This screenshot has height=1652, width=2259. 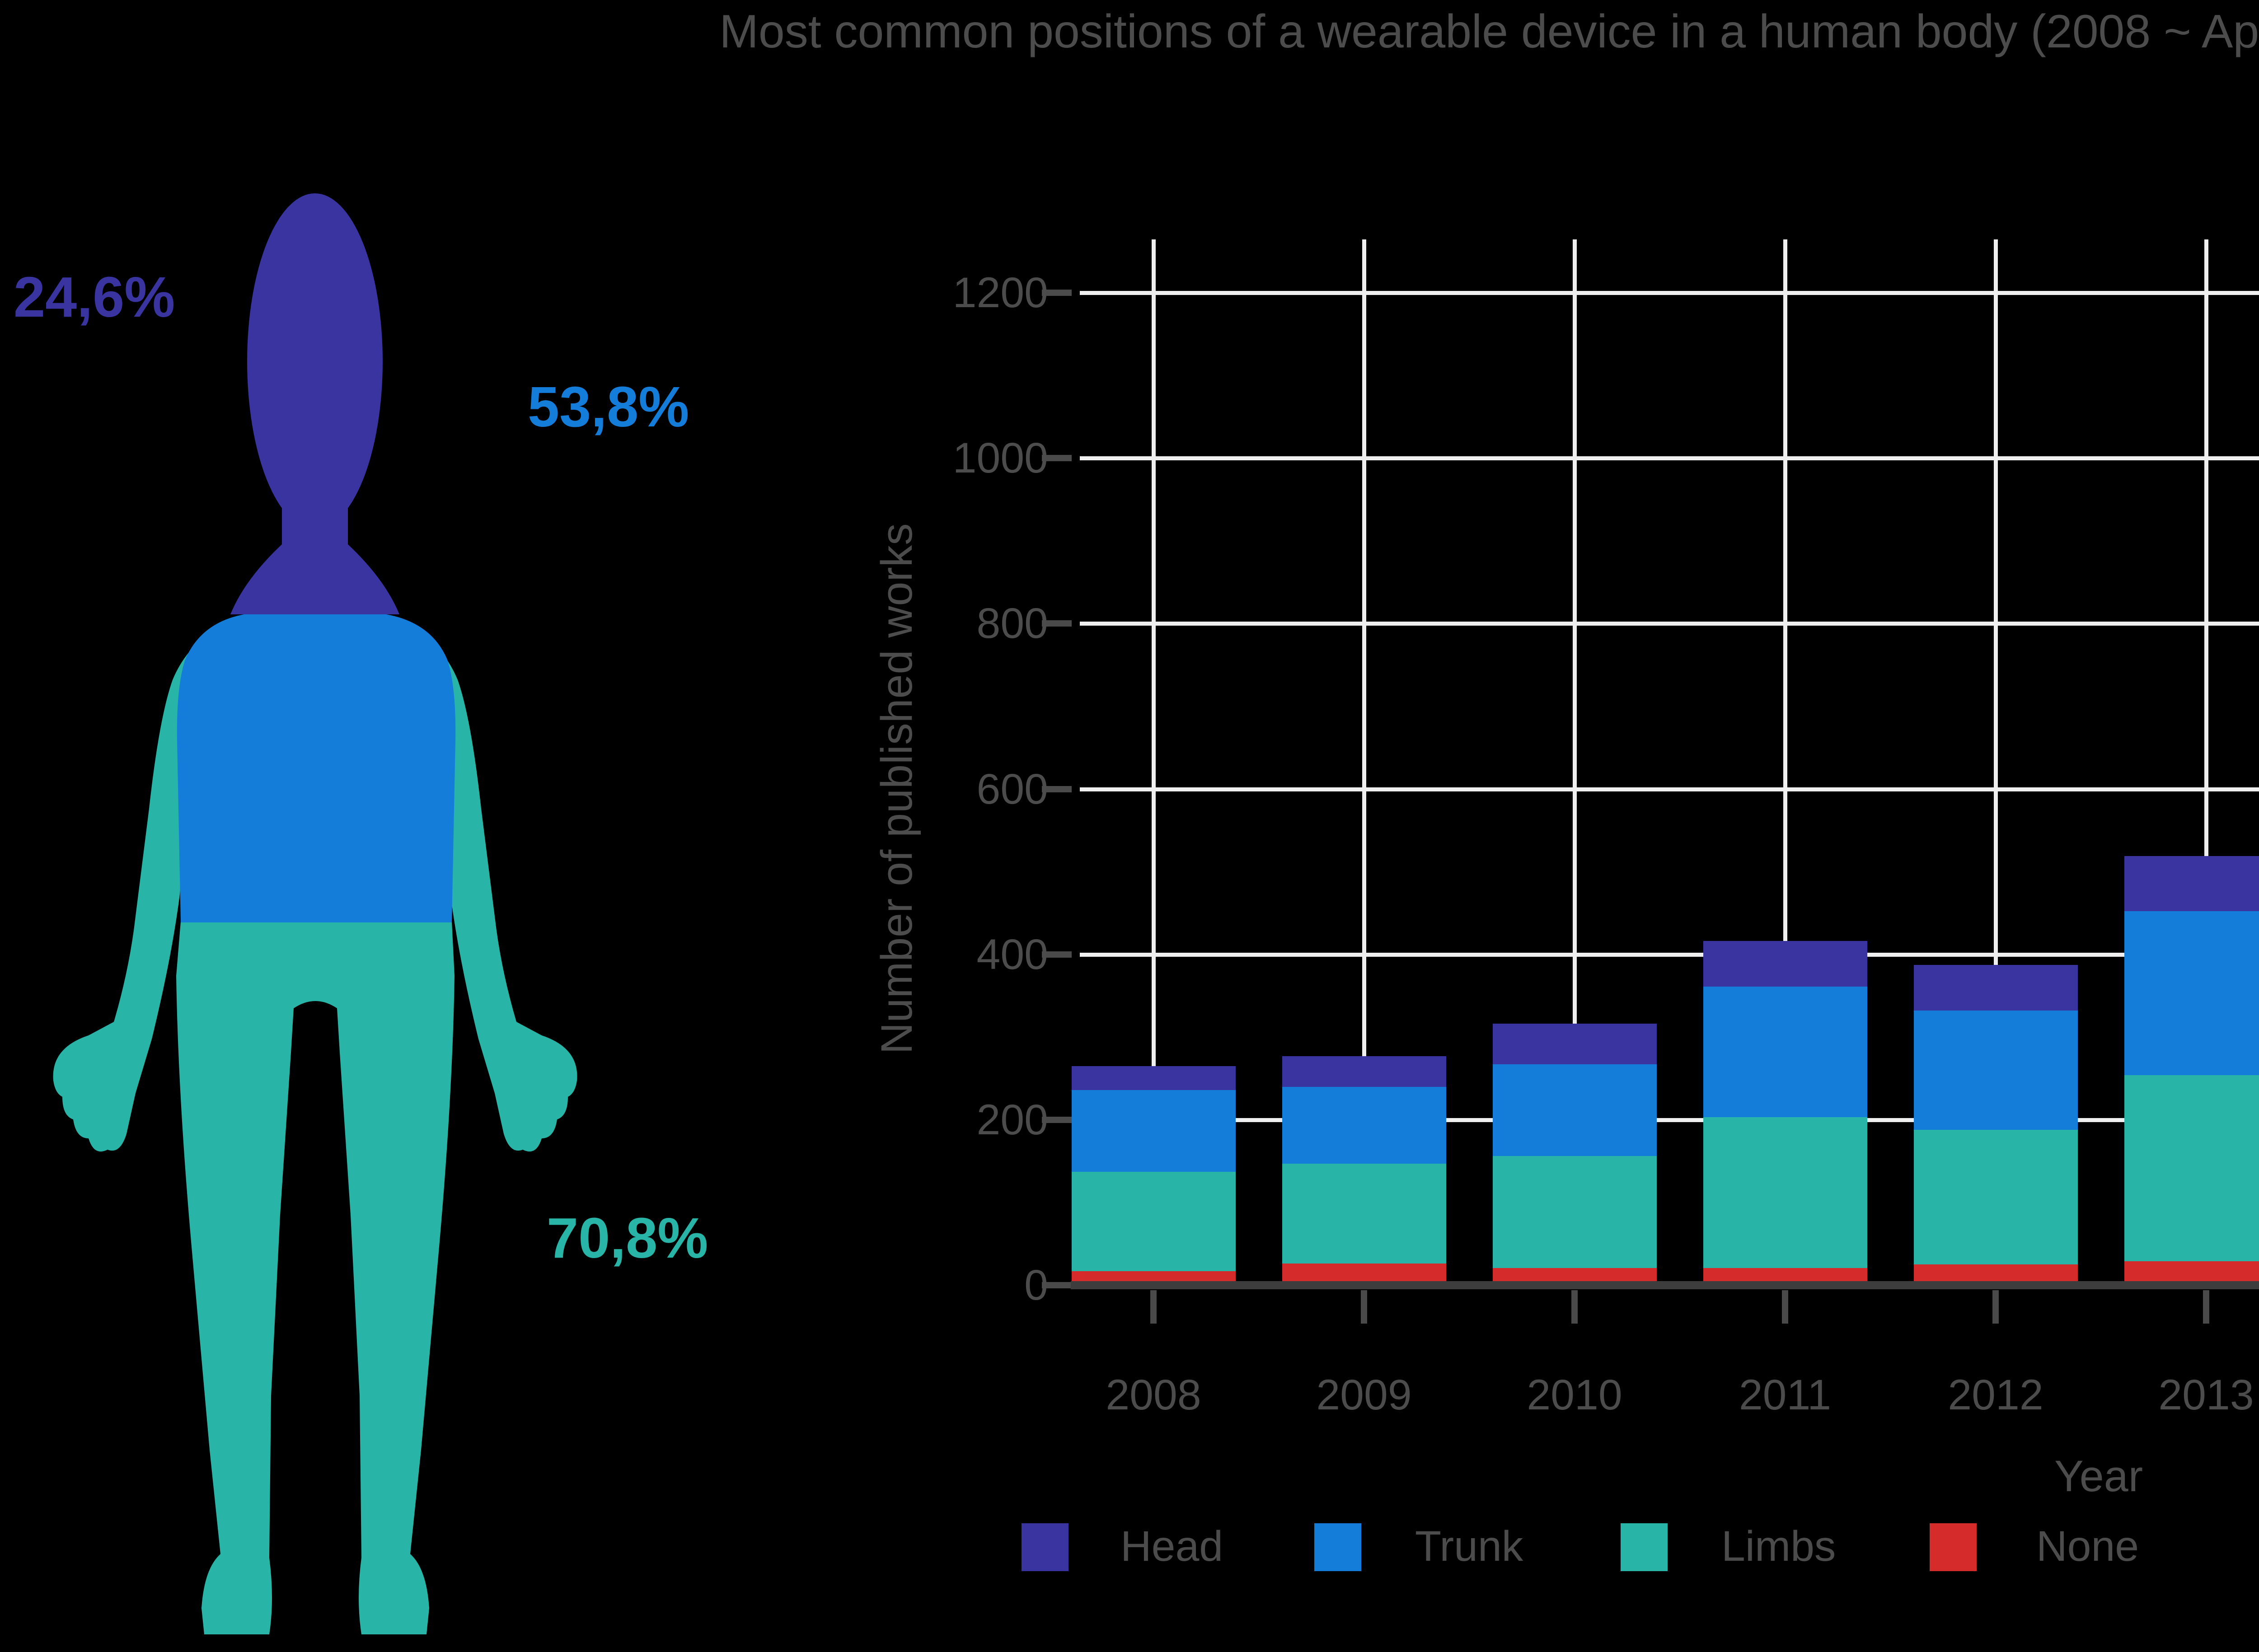 What do you see at coordinates (315, 361) in the screenshot?
I see `head-silhouette` at bounding box center [315, 361].